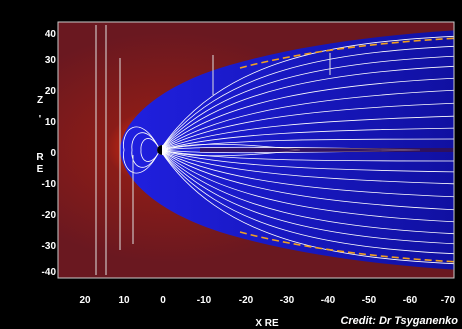 The width and height of the screenshot is (462, 329). What do you see at coordinates (51, 60) in the screenshot?
I see `y-tick-label: 30` at bounding box center [51, 60].